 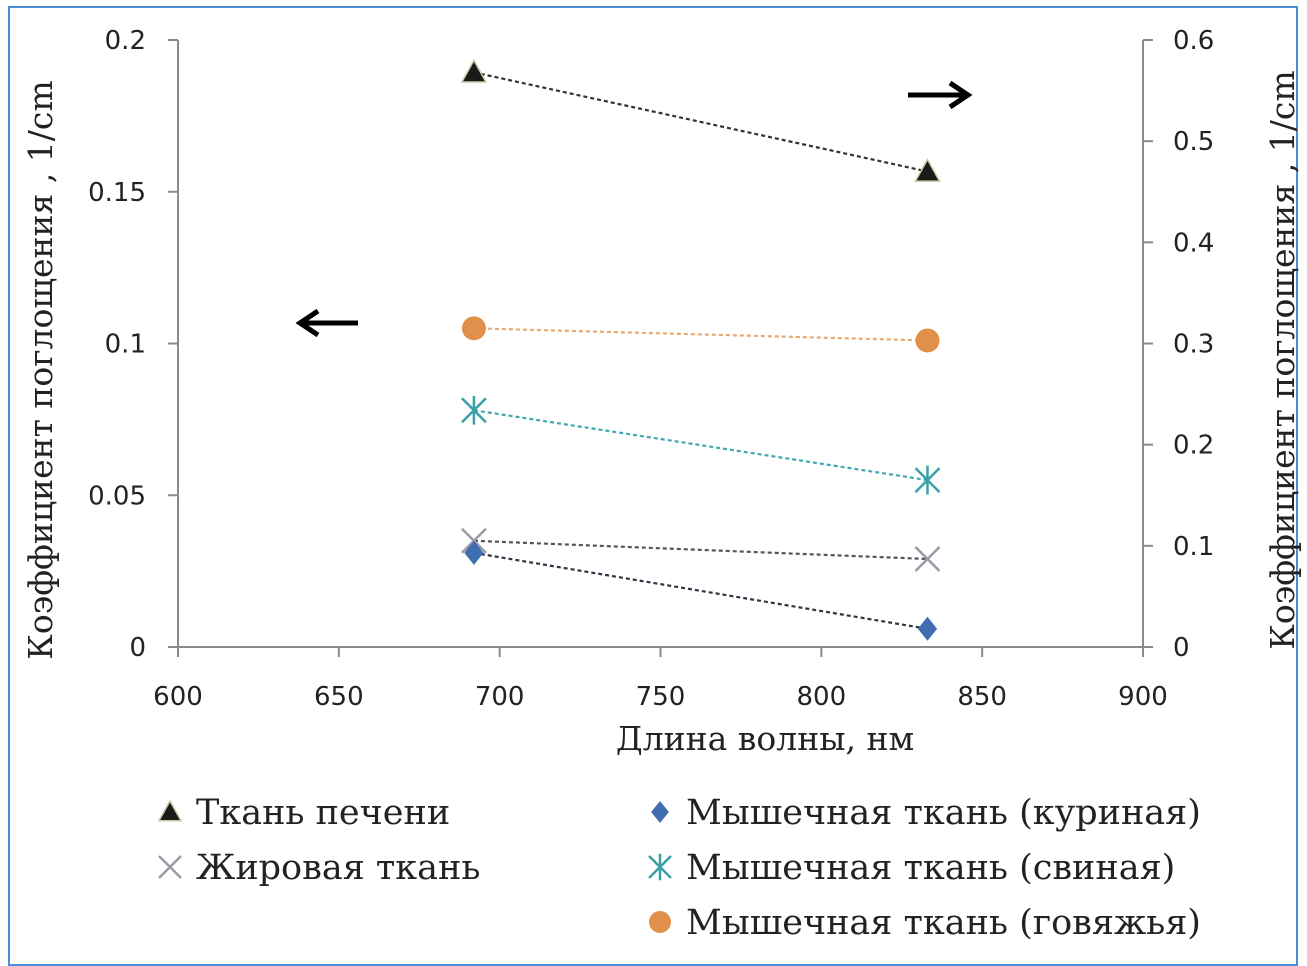 What do you see at coordinates (661, 697) in the screenshot?
I see `x-tick-label: 750` at bounding box center [661, 697].